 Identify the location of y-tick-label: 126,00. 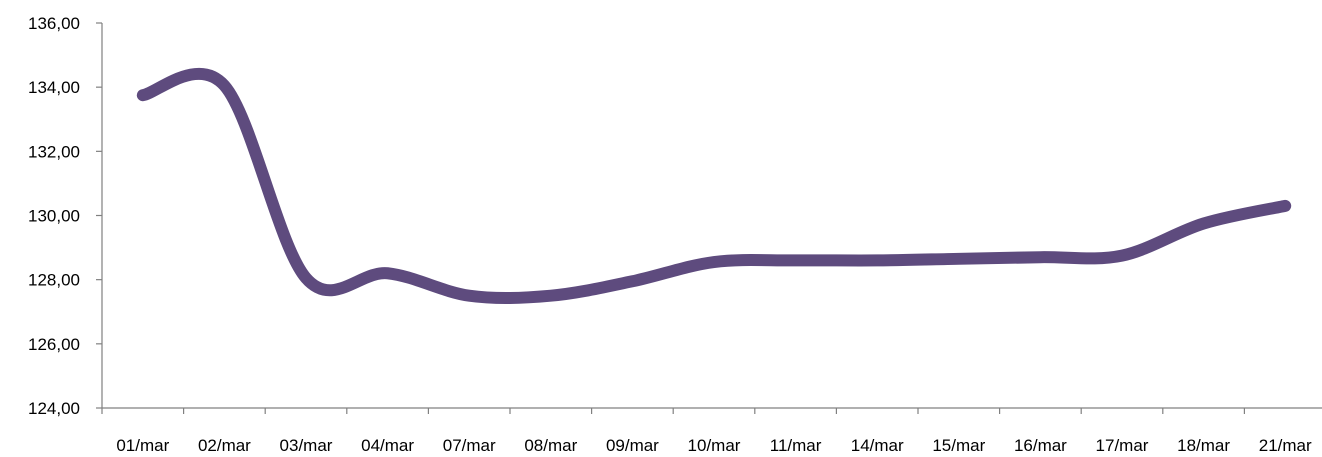
(54, 344).